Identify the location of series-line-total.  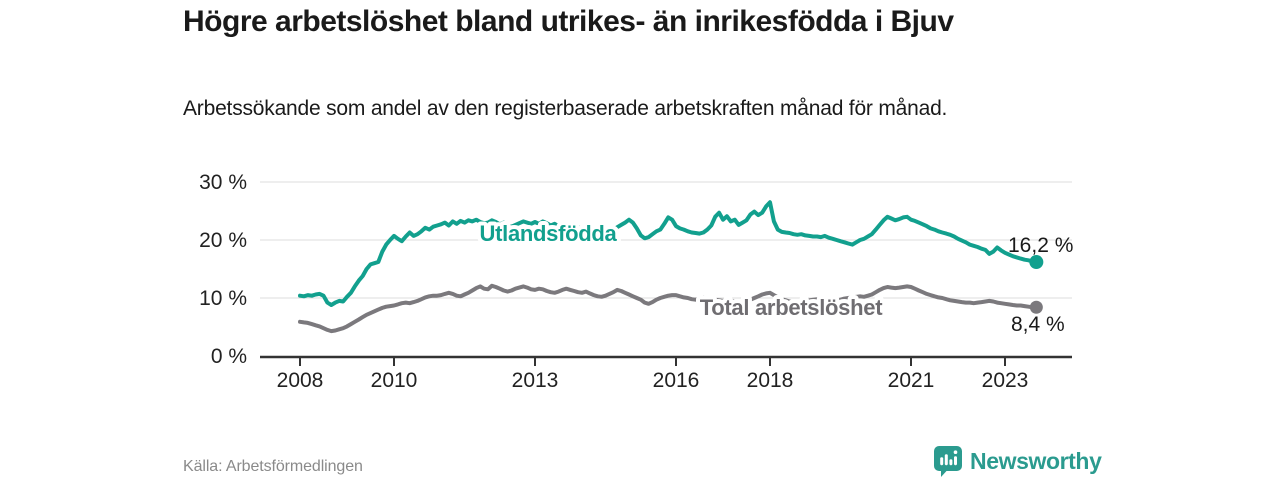
(668, 308).